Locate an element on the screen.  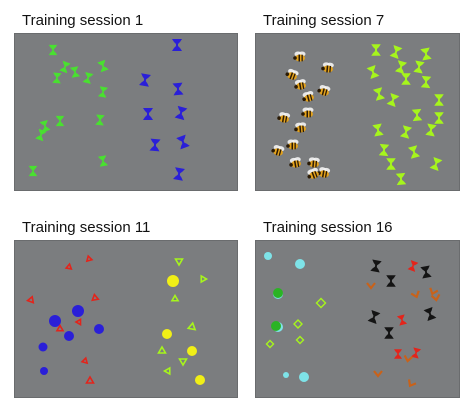
panel-title-session-7: Training session 7 is located at coordinates (324, 20).